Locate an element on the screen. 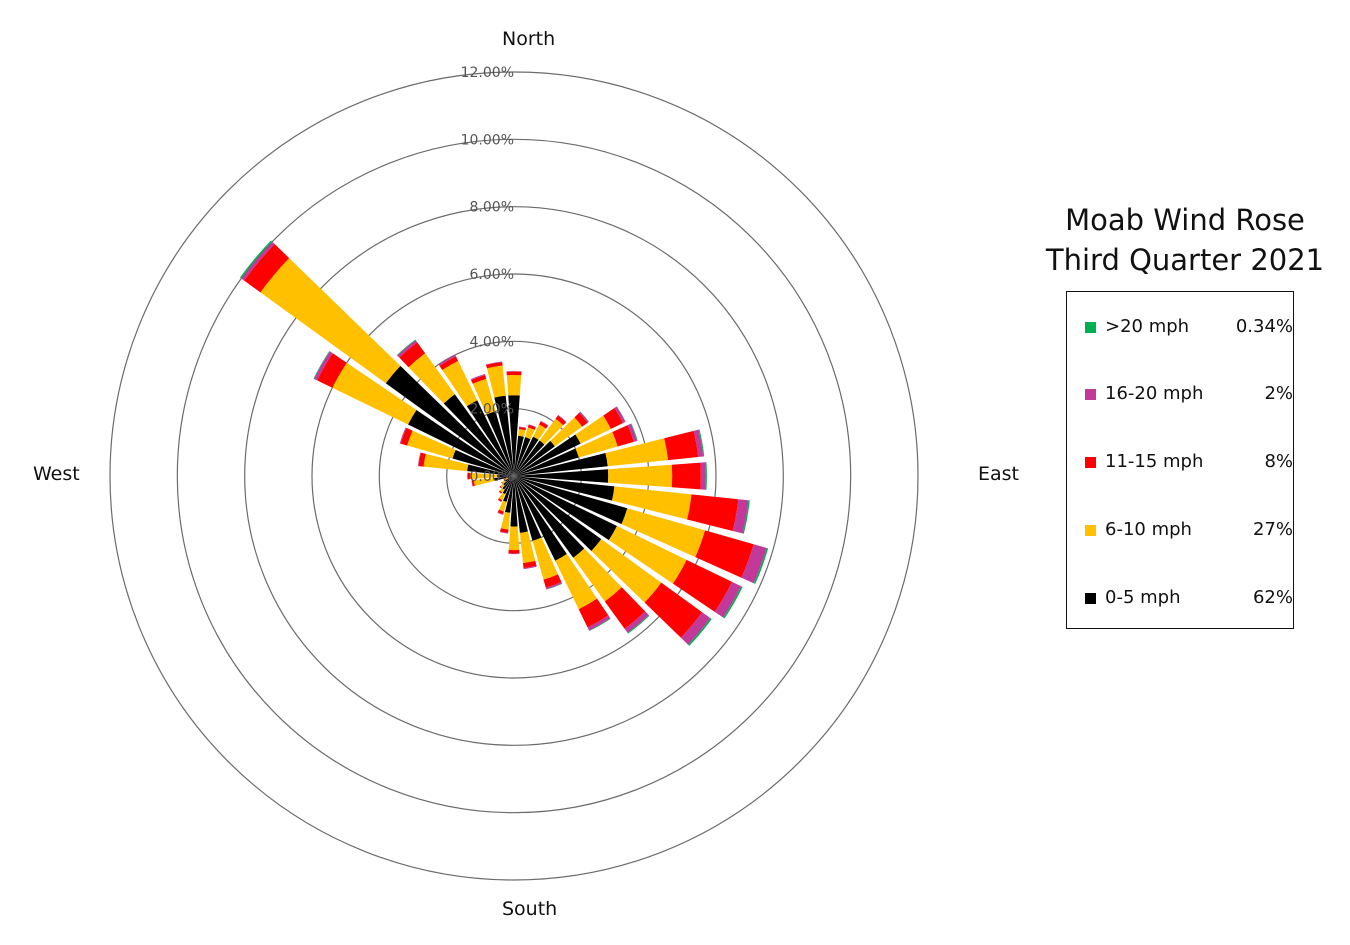 This screenshot has height=945, width=1350. legend-item: 16-20 mph 2% is located at coordinates (1189, 395).